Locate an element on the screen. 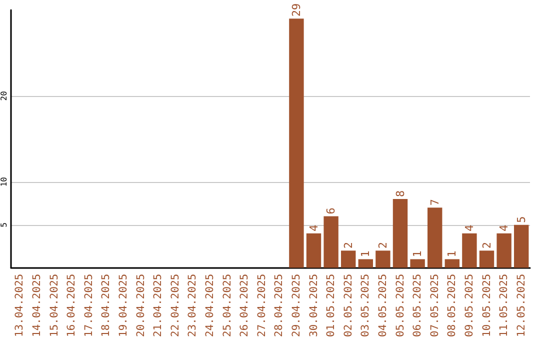  x-tick-label: 13.04.2025 is located at coordinates (20, 306).